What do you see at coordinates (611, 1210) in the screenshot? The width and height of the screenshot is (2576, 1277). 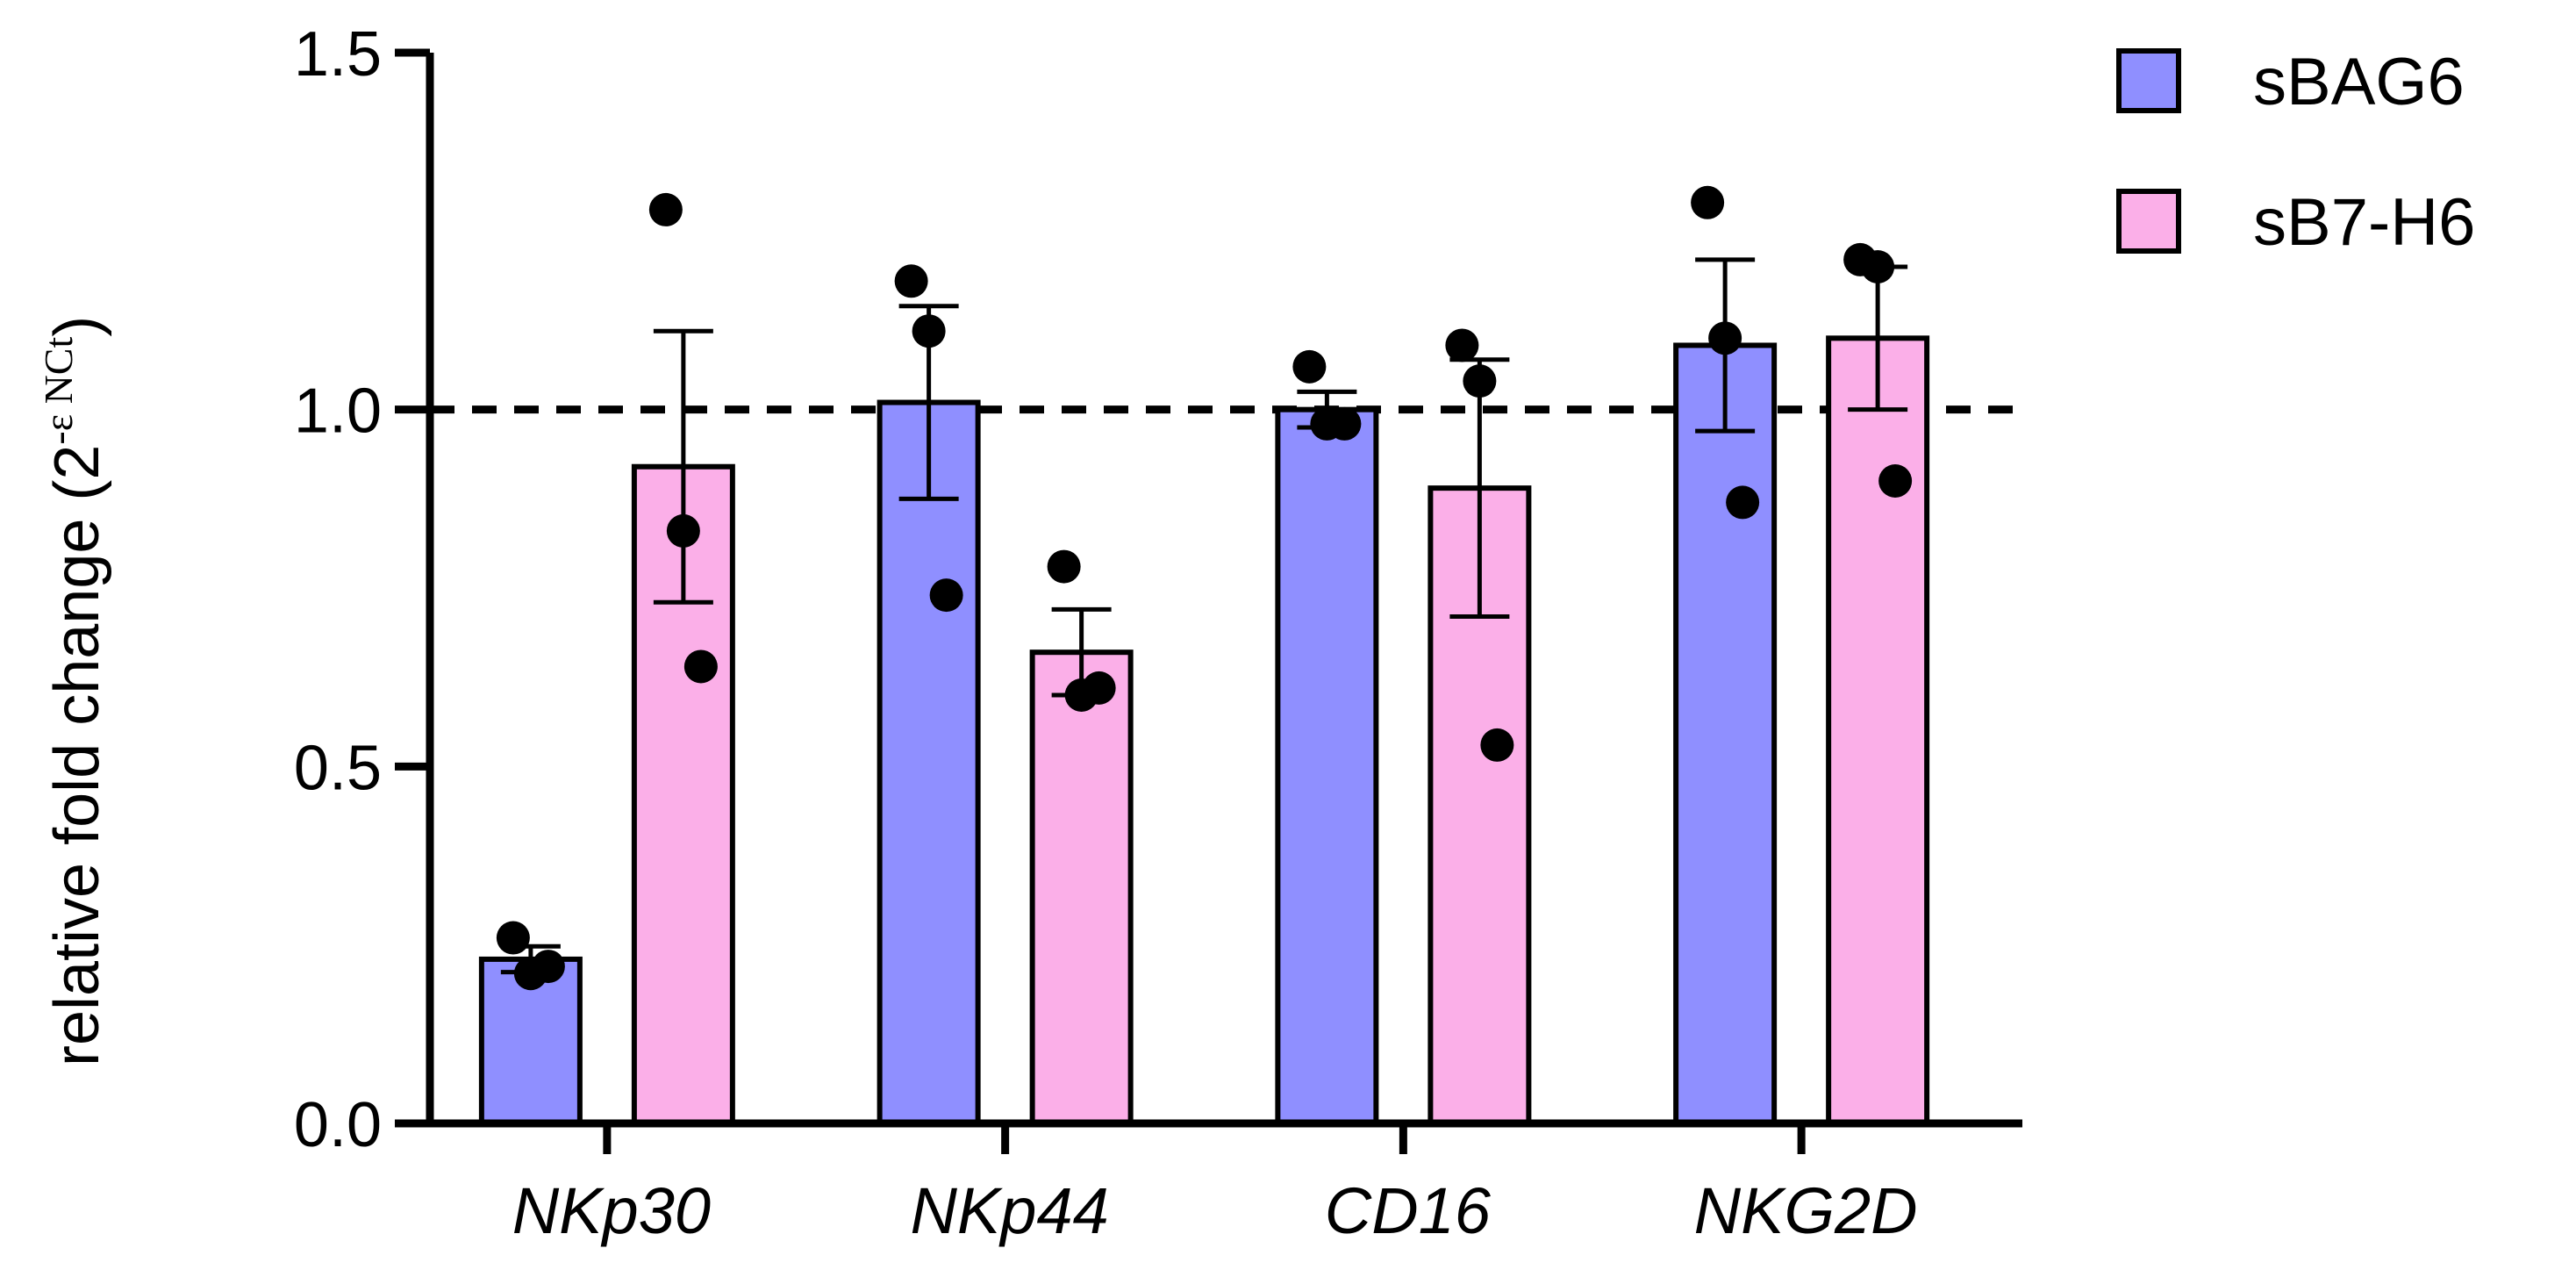 I see `x-tick-label-NKp30: NKp30` at bounding box center [611, 1210].